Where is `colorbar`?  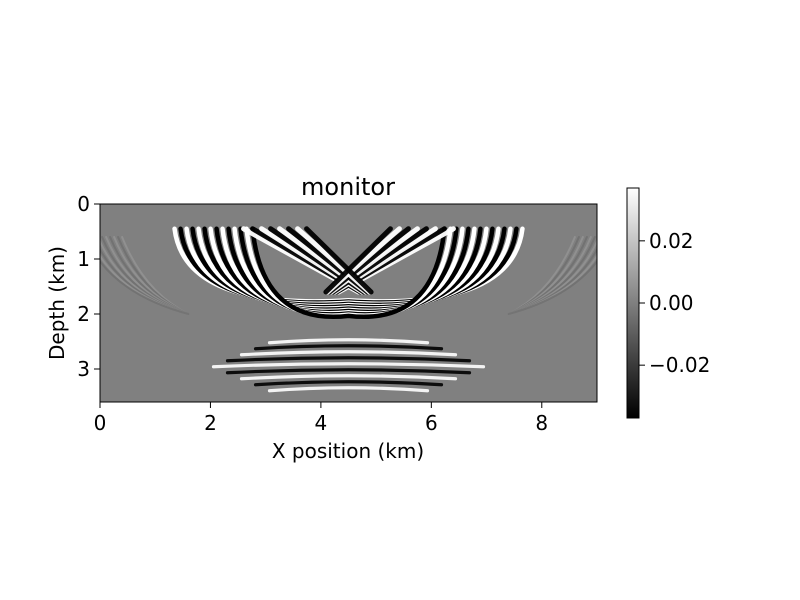
colorbar is located at coordinates (633, 303).